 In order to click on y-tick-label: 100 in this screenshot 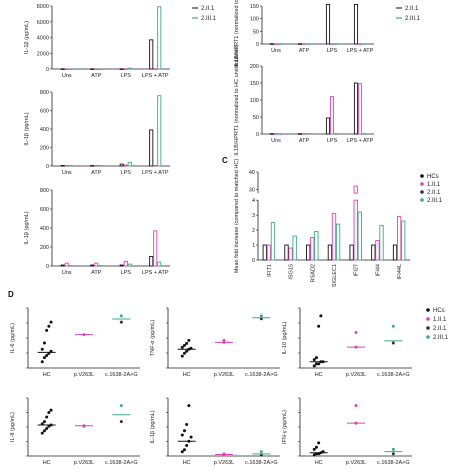, I will do `click(254, 101)`.